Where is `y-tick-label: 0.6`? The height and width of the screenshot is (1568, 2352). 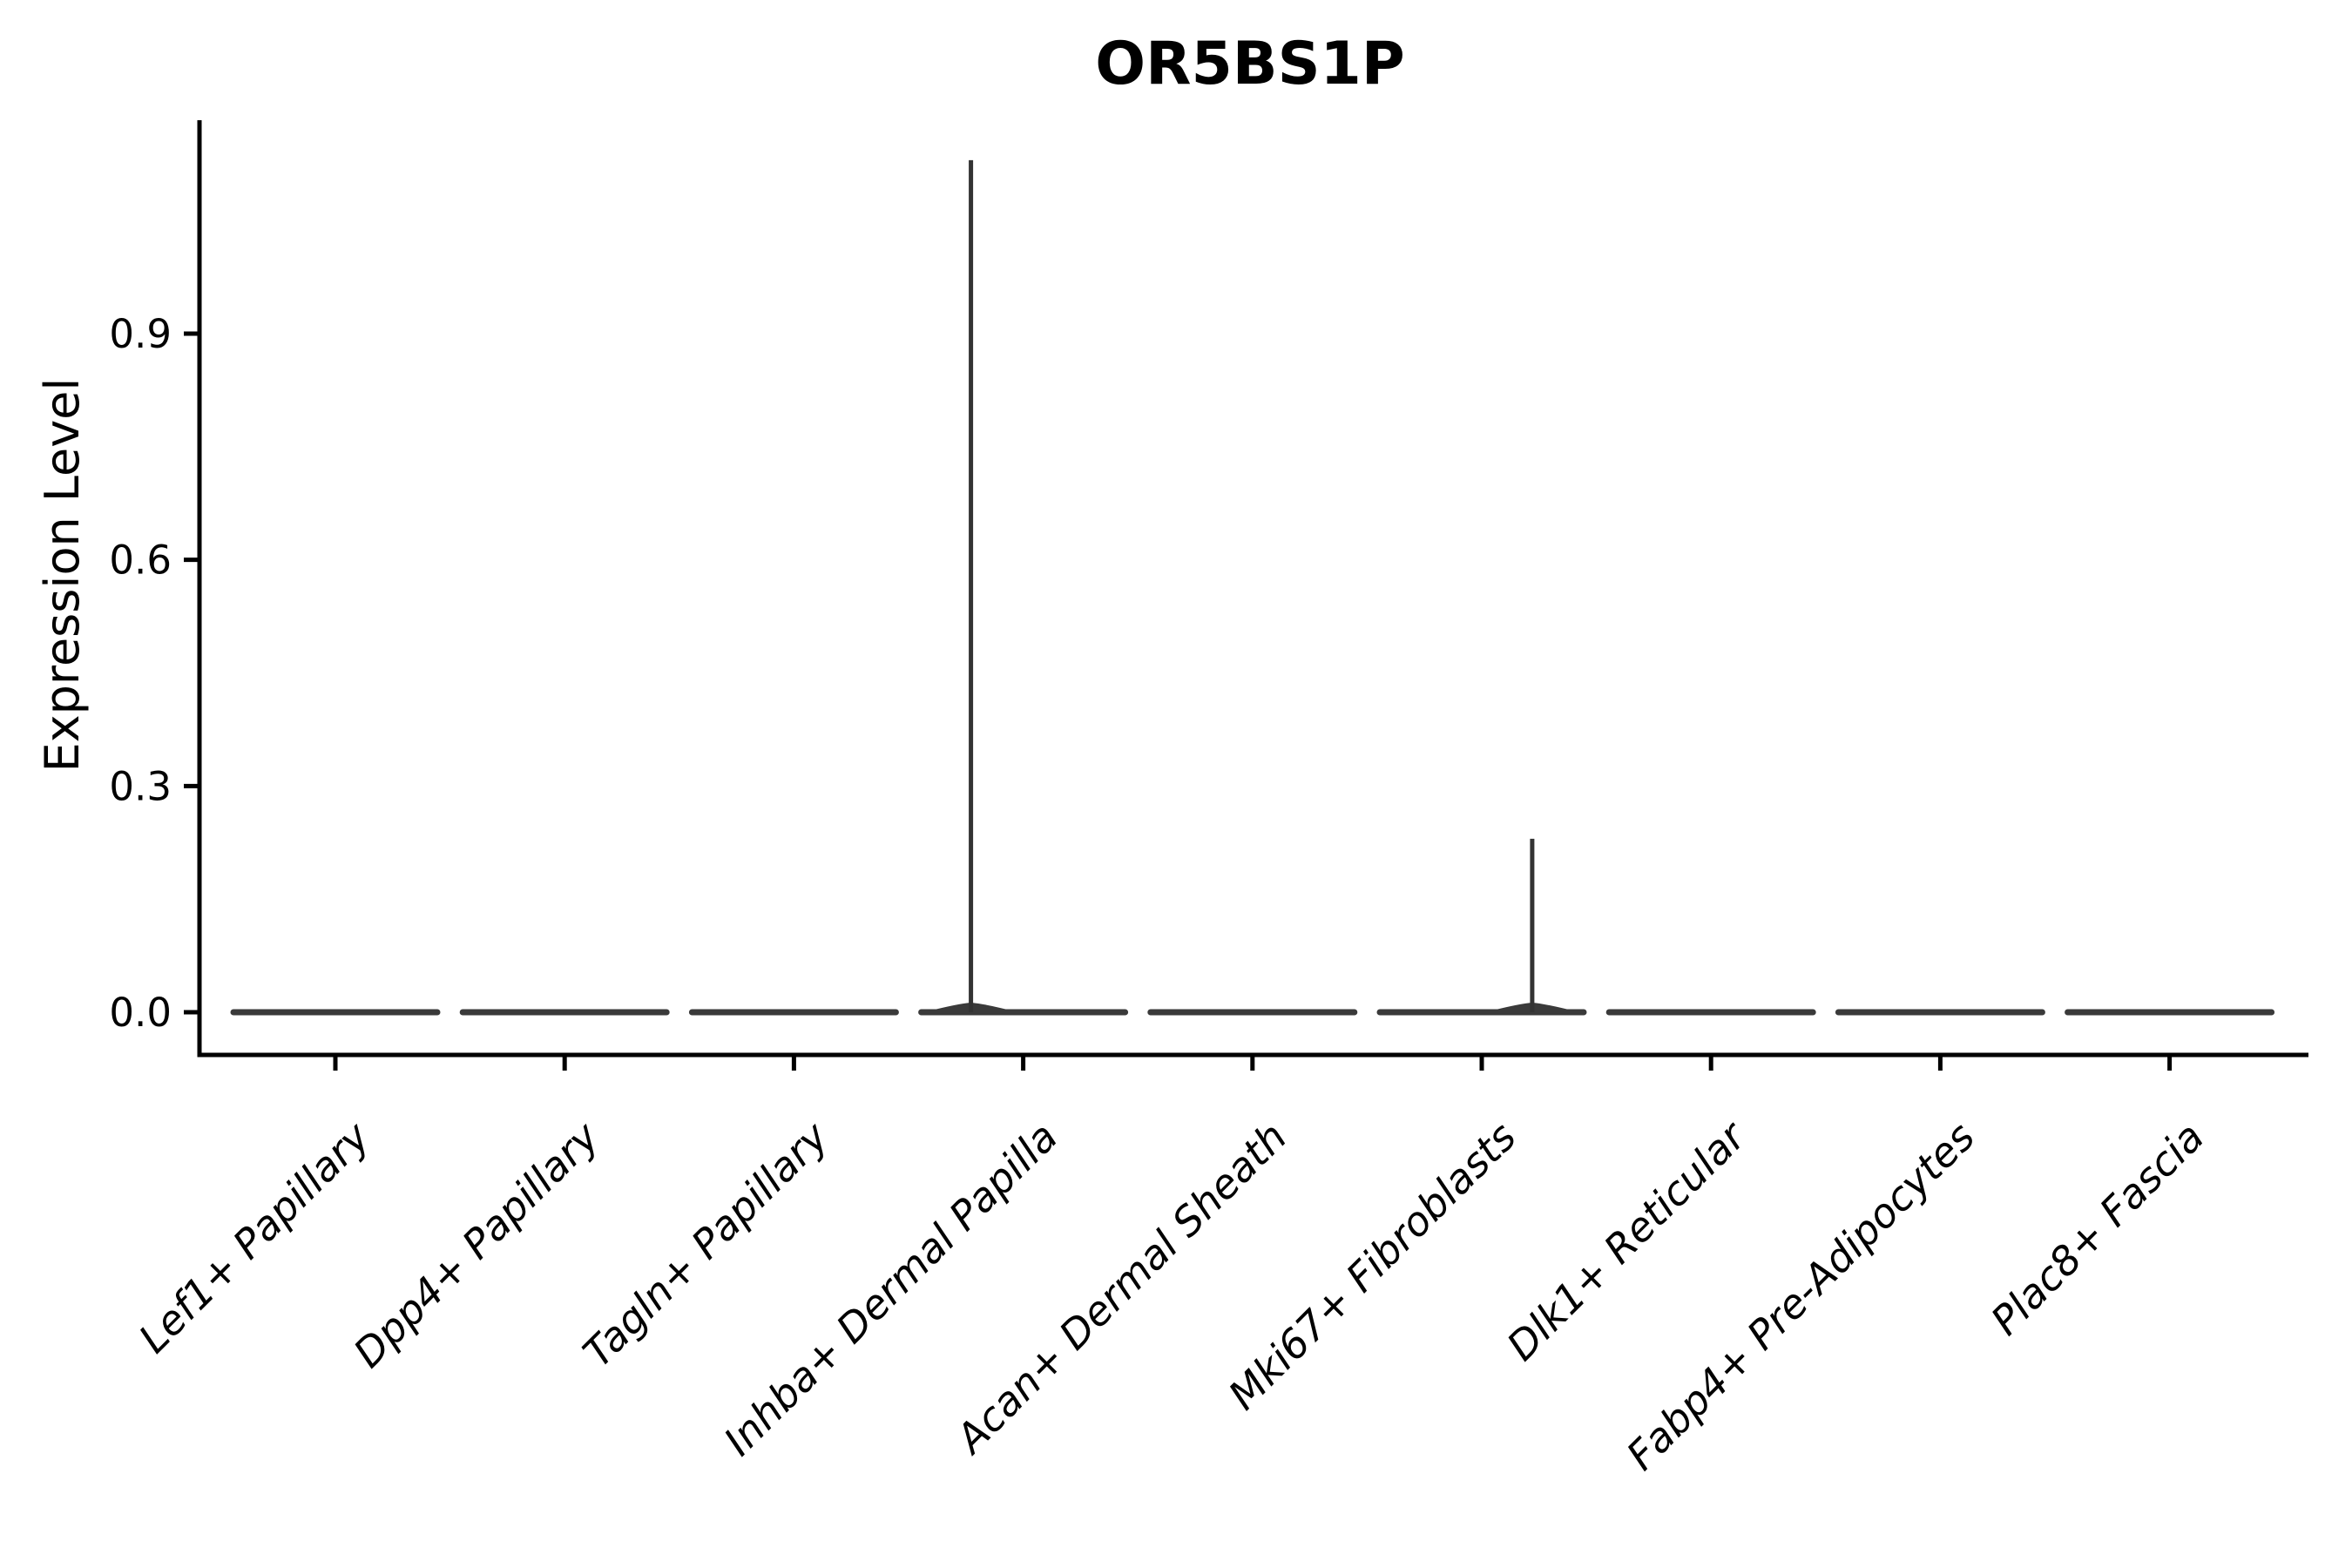 y-tick-label: 0.6 is located at coordinates (140, 560).